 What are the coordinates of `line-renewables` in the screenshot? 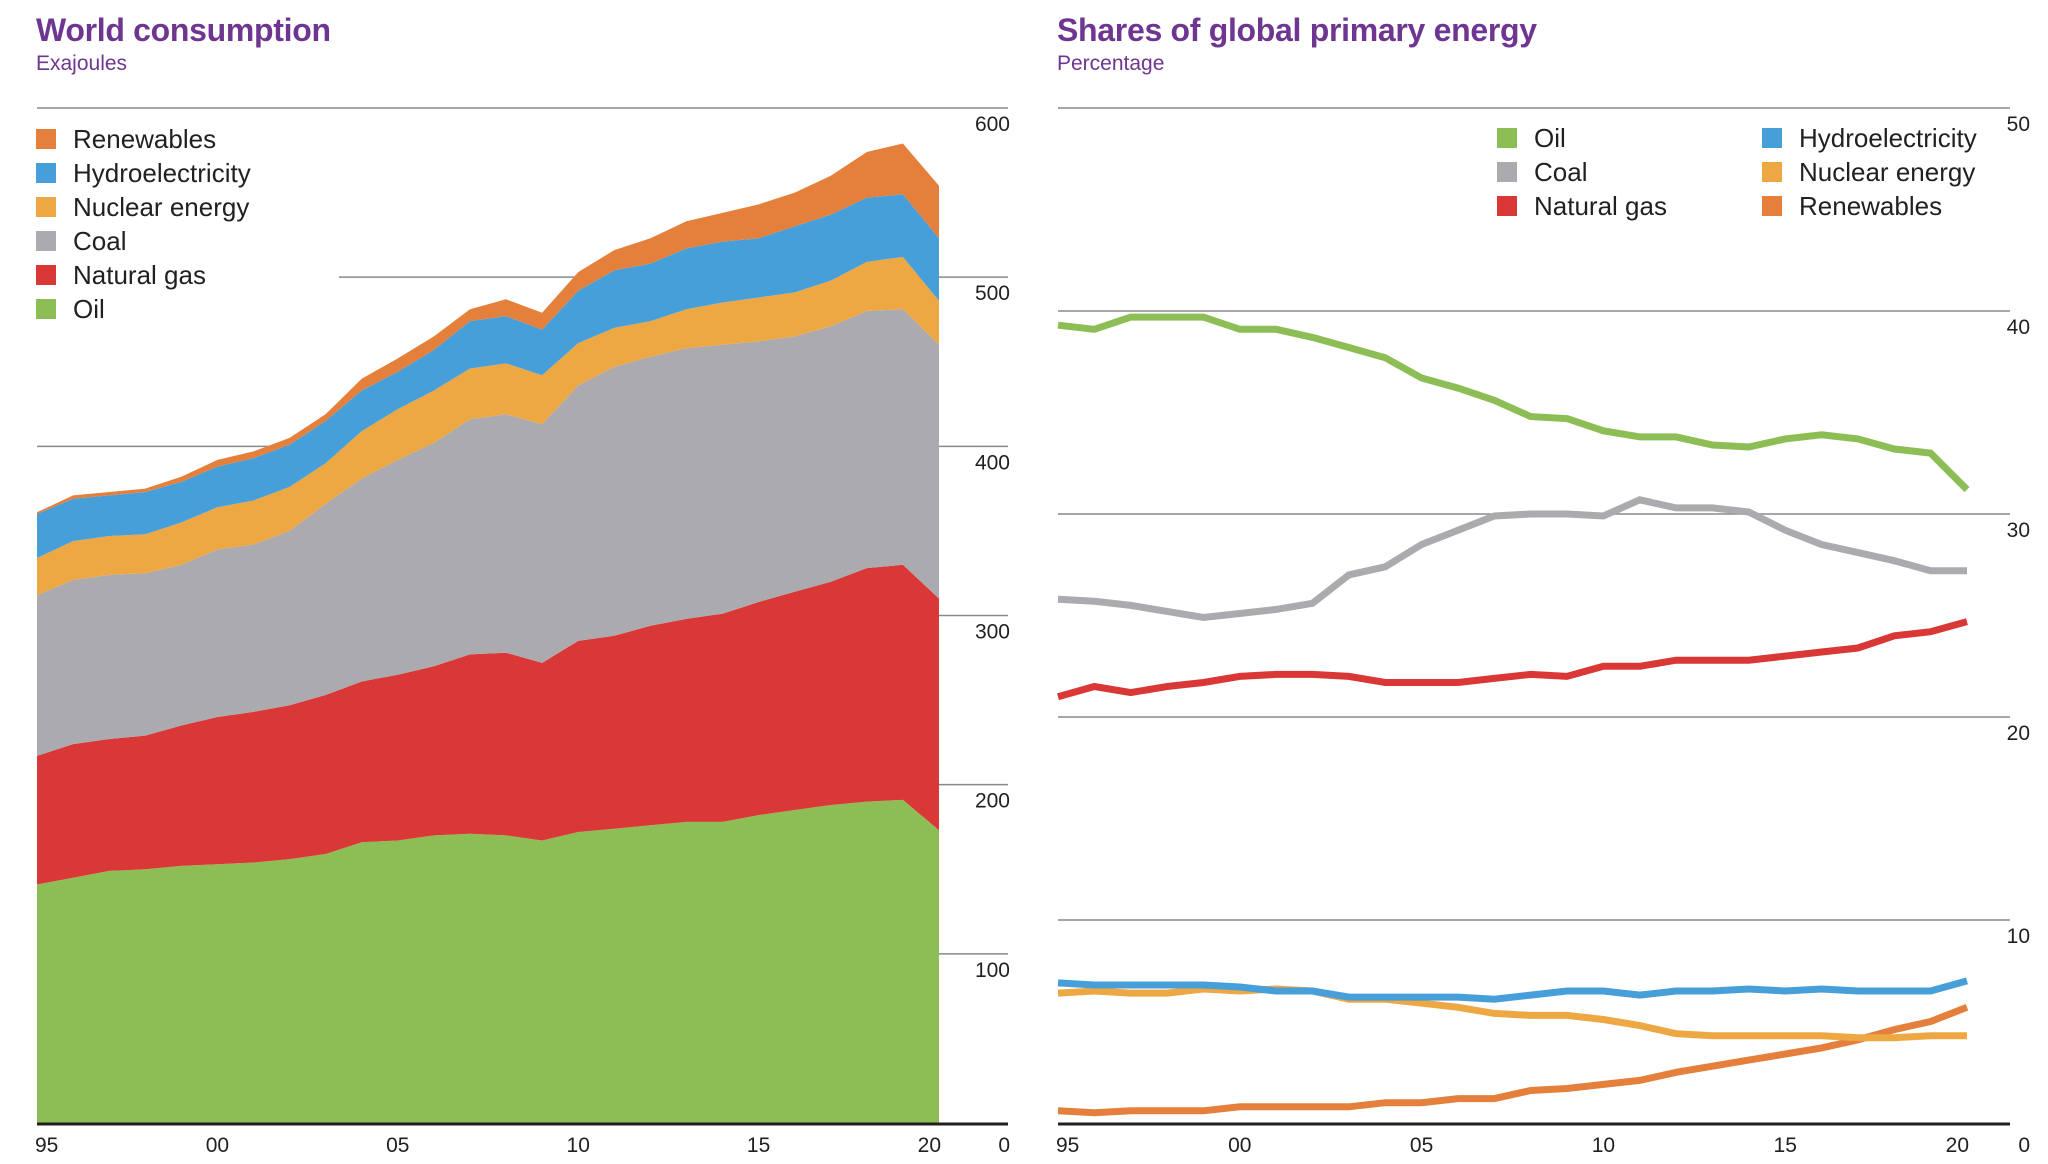 It's located at (1513, 1060).